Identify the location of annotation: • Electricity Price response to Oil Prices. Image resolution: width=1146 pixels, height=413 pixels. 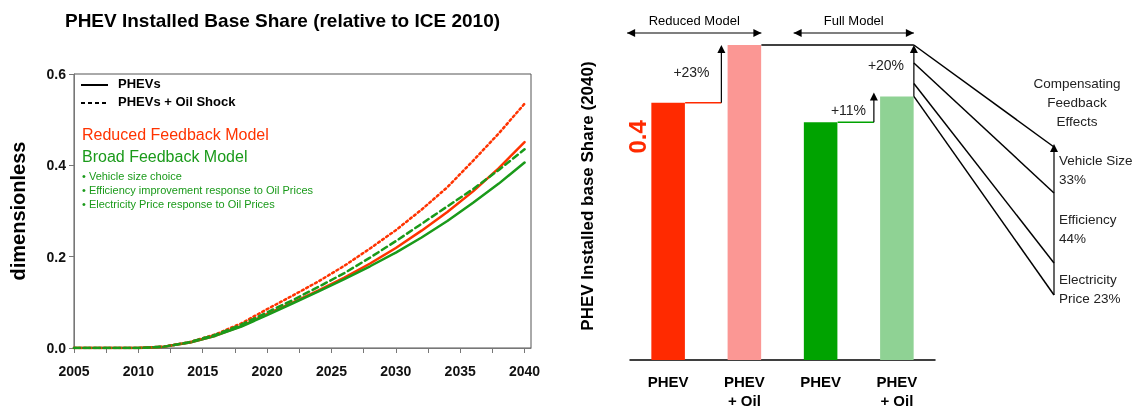
(178, 204).